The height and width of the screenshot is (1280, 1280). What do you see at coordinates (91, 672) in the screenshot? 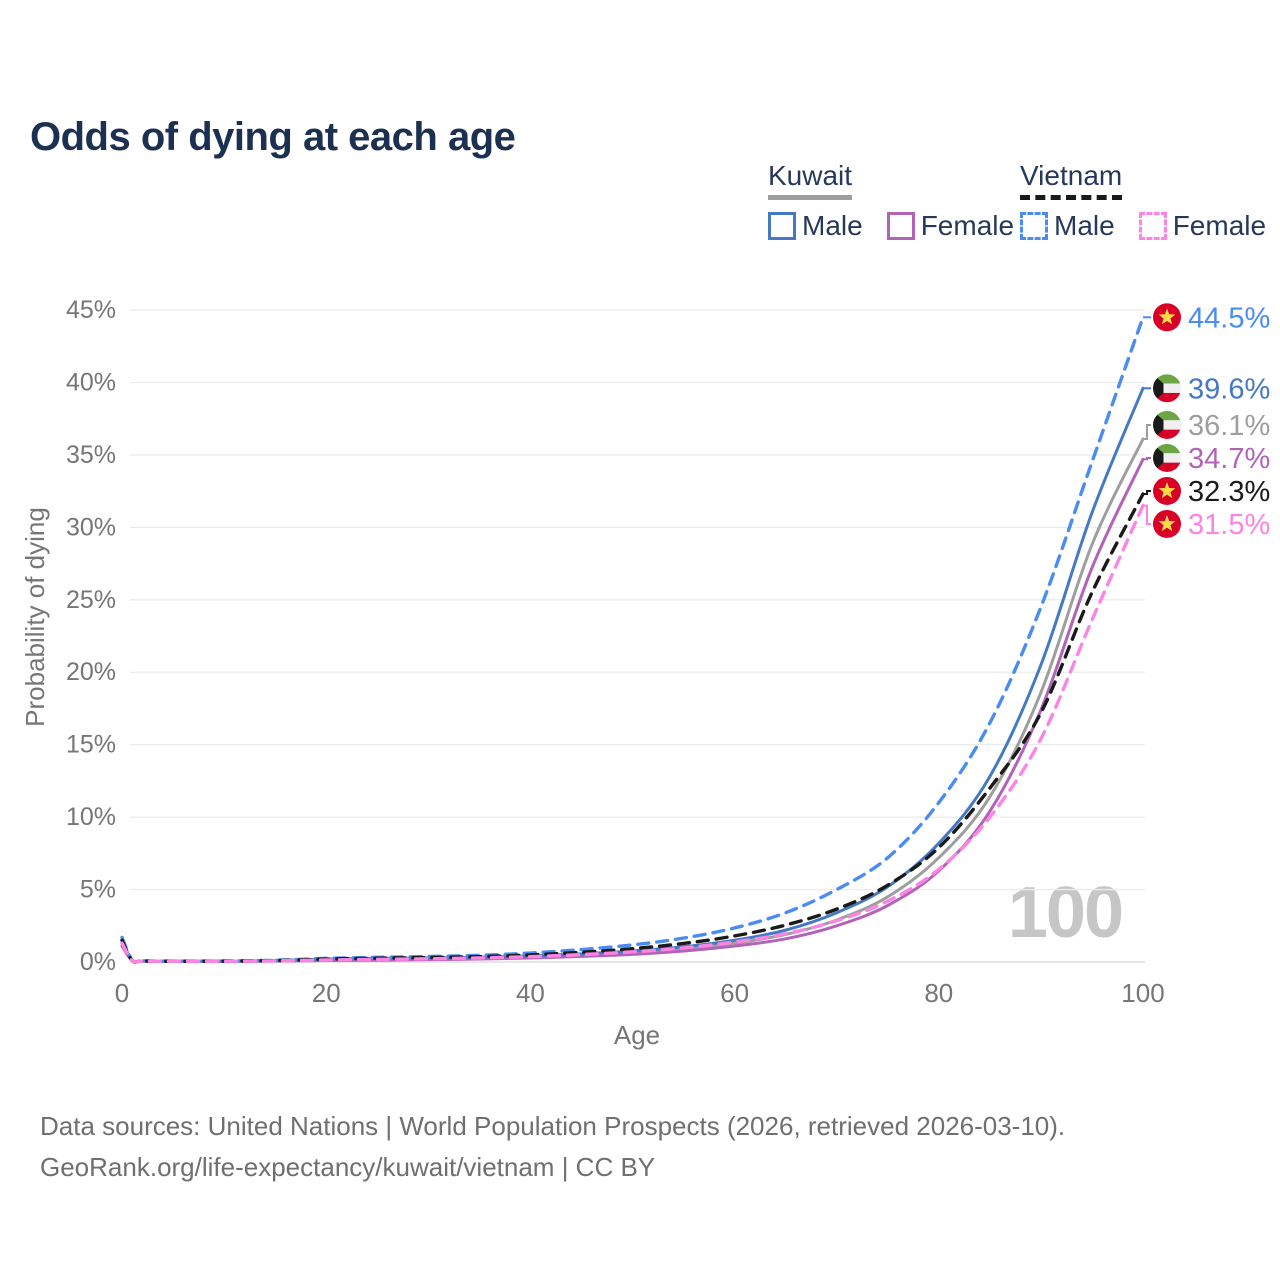
I see `y-tick-label: 20%` at bounding box center [91, 672].